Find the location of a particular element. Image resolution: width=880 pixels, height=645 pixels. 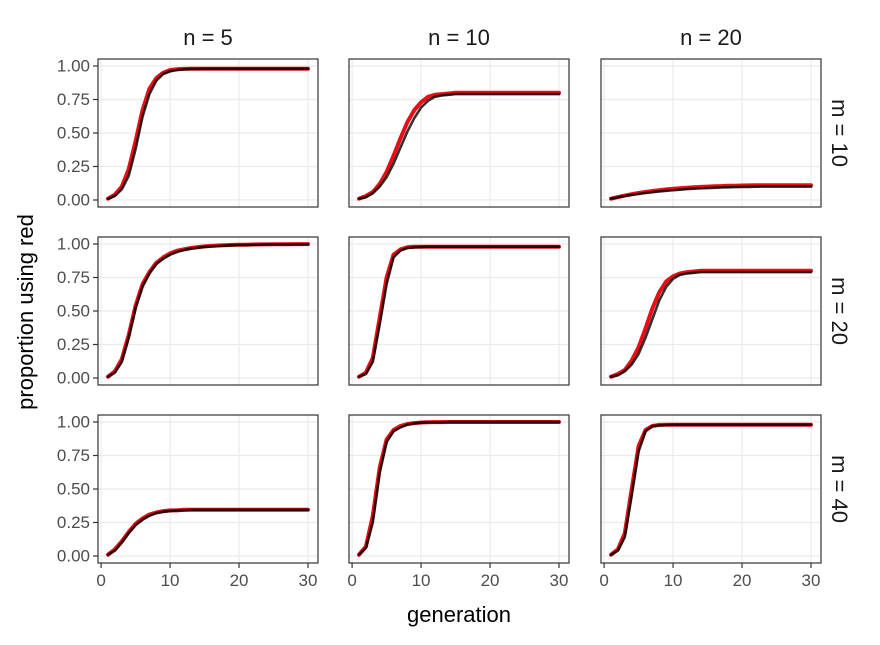

x-axis-title: generation is located at coordinates (459, 614).